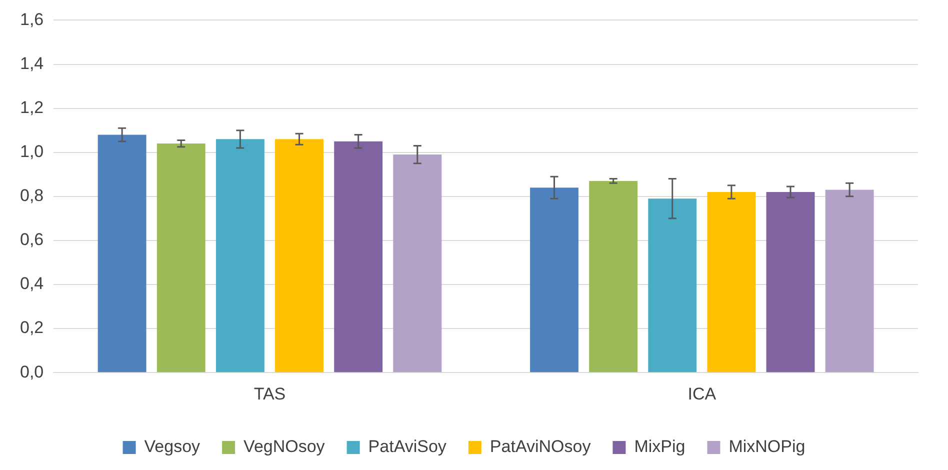 The width and height of the screenshot is (948, 470). Describe the element at coordinates (32, 63) in the screenshot. I see `y-tick-label: 1,4` at that location.